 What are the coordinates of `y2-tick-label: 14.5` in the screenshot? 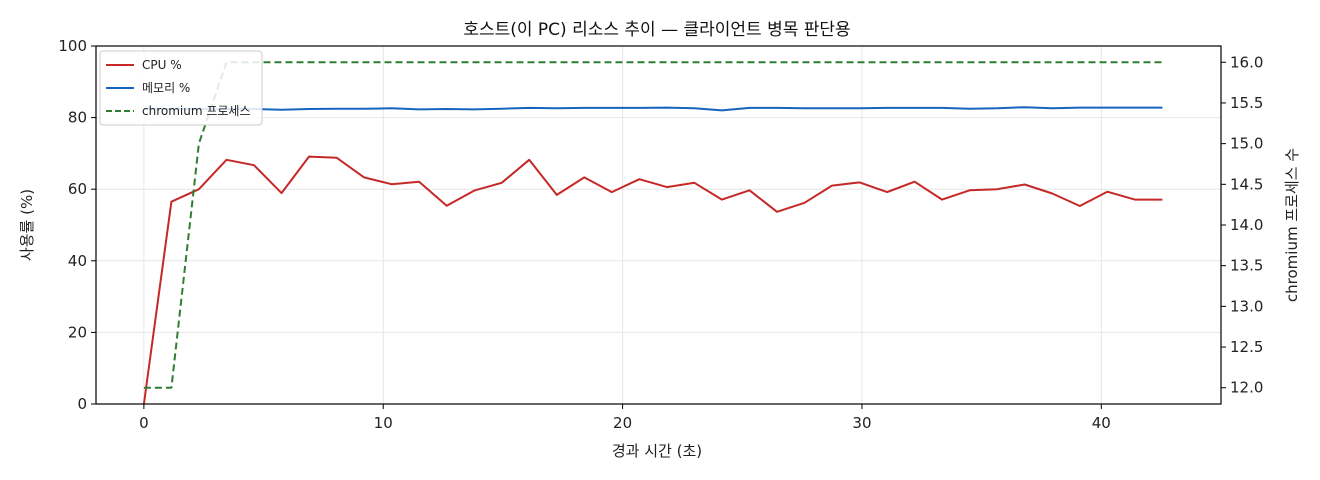 It's located at (1246, 184).